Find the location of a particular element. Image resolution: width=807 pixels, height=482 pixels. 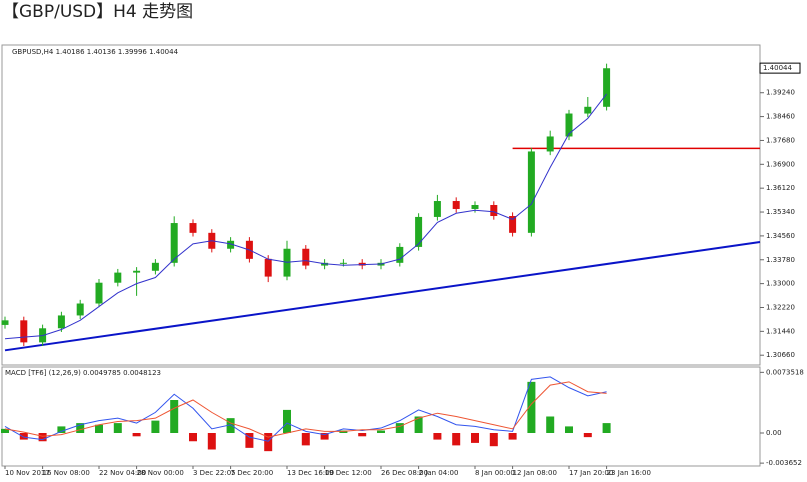

y-tick-label: 1.36900 is located at coordinates (780, 164).